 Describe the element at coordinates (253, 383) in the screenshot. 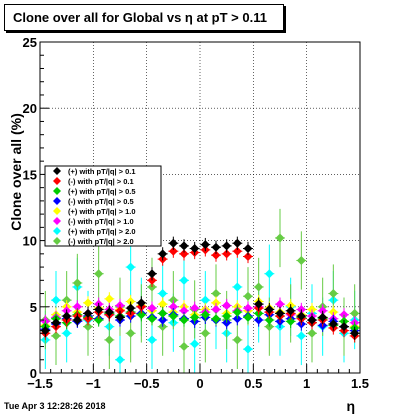

I see `x-tick-label: 0.5` at that location.